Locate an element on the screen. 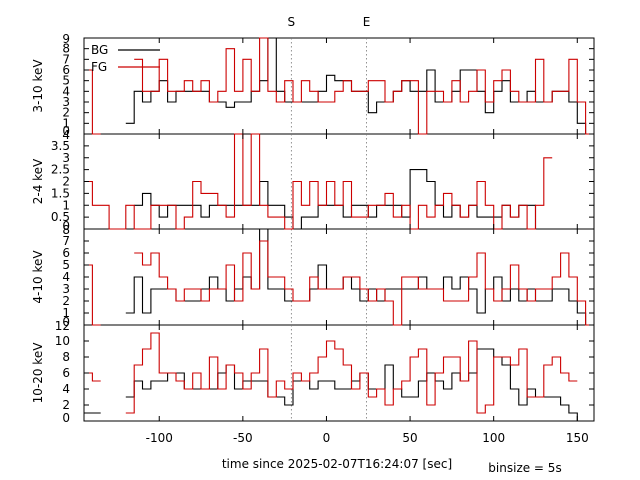  y-axis-label-4: 10-20 keV is located at coordinates (38, 373).